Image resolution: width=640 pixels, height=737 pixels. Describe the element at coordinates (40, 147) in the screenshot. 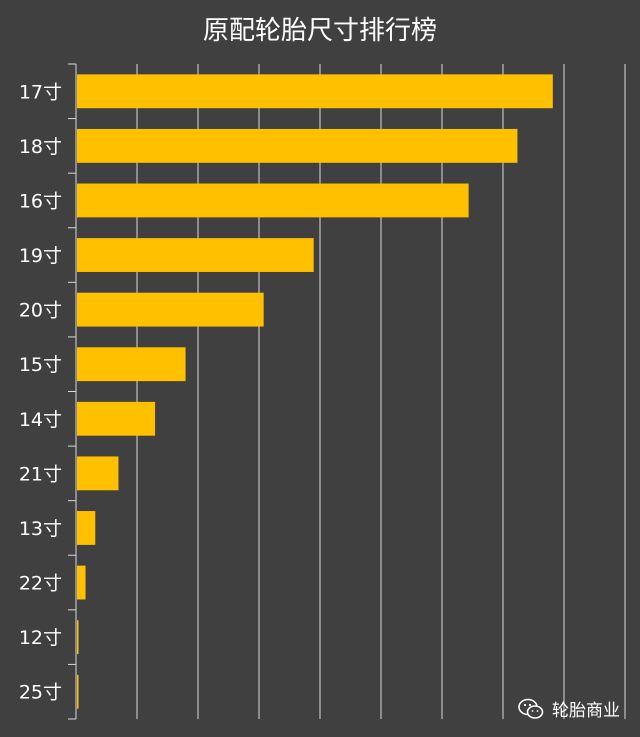

I see `category-label: 18寸` at that location.